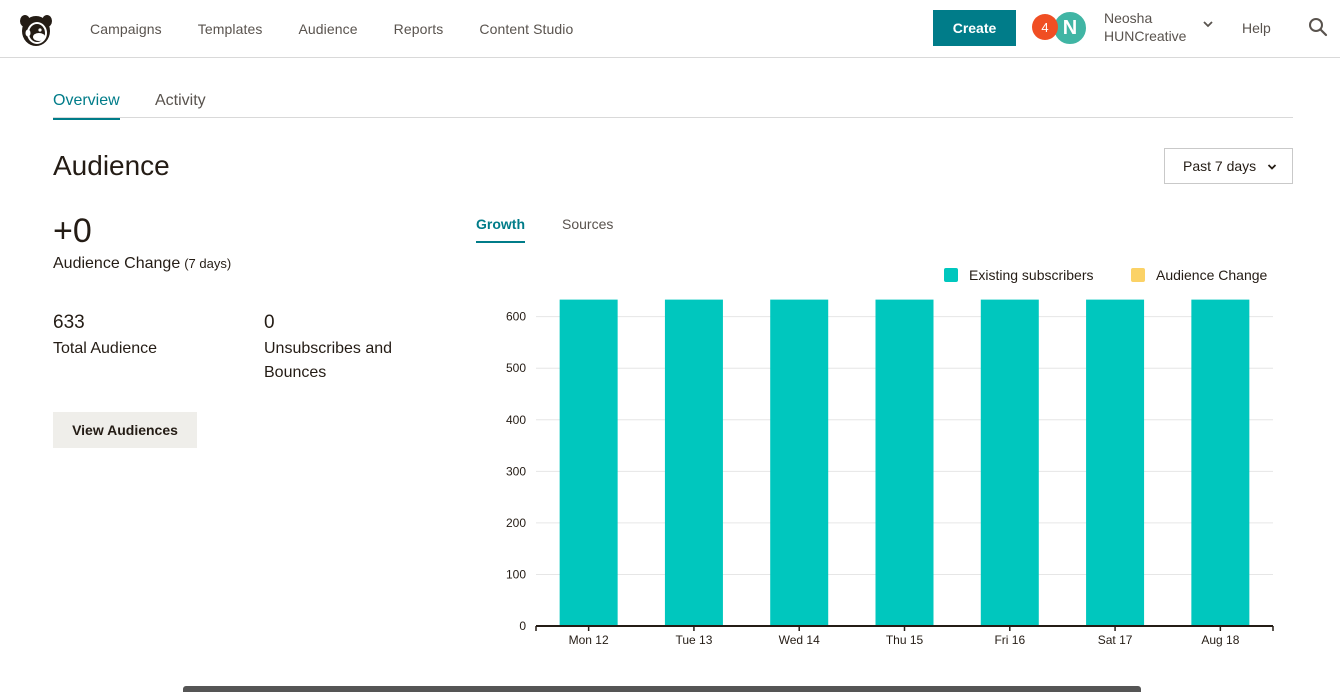  What do you see at coordinates (1138, 275) in the screenshot?
I see `legend-swatch-change` at bounding box center [1138, 275].